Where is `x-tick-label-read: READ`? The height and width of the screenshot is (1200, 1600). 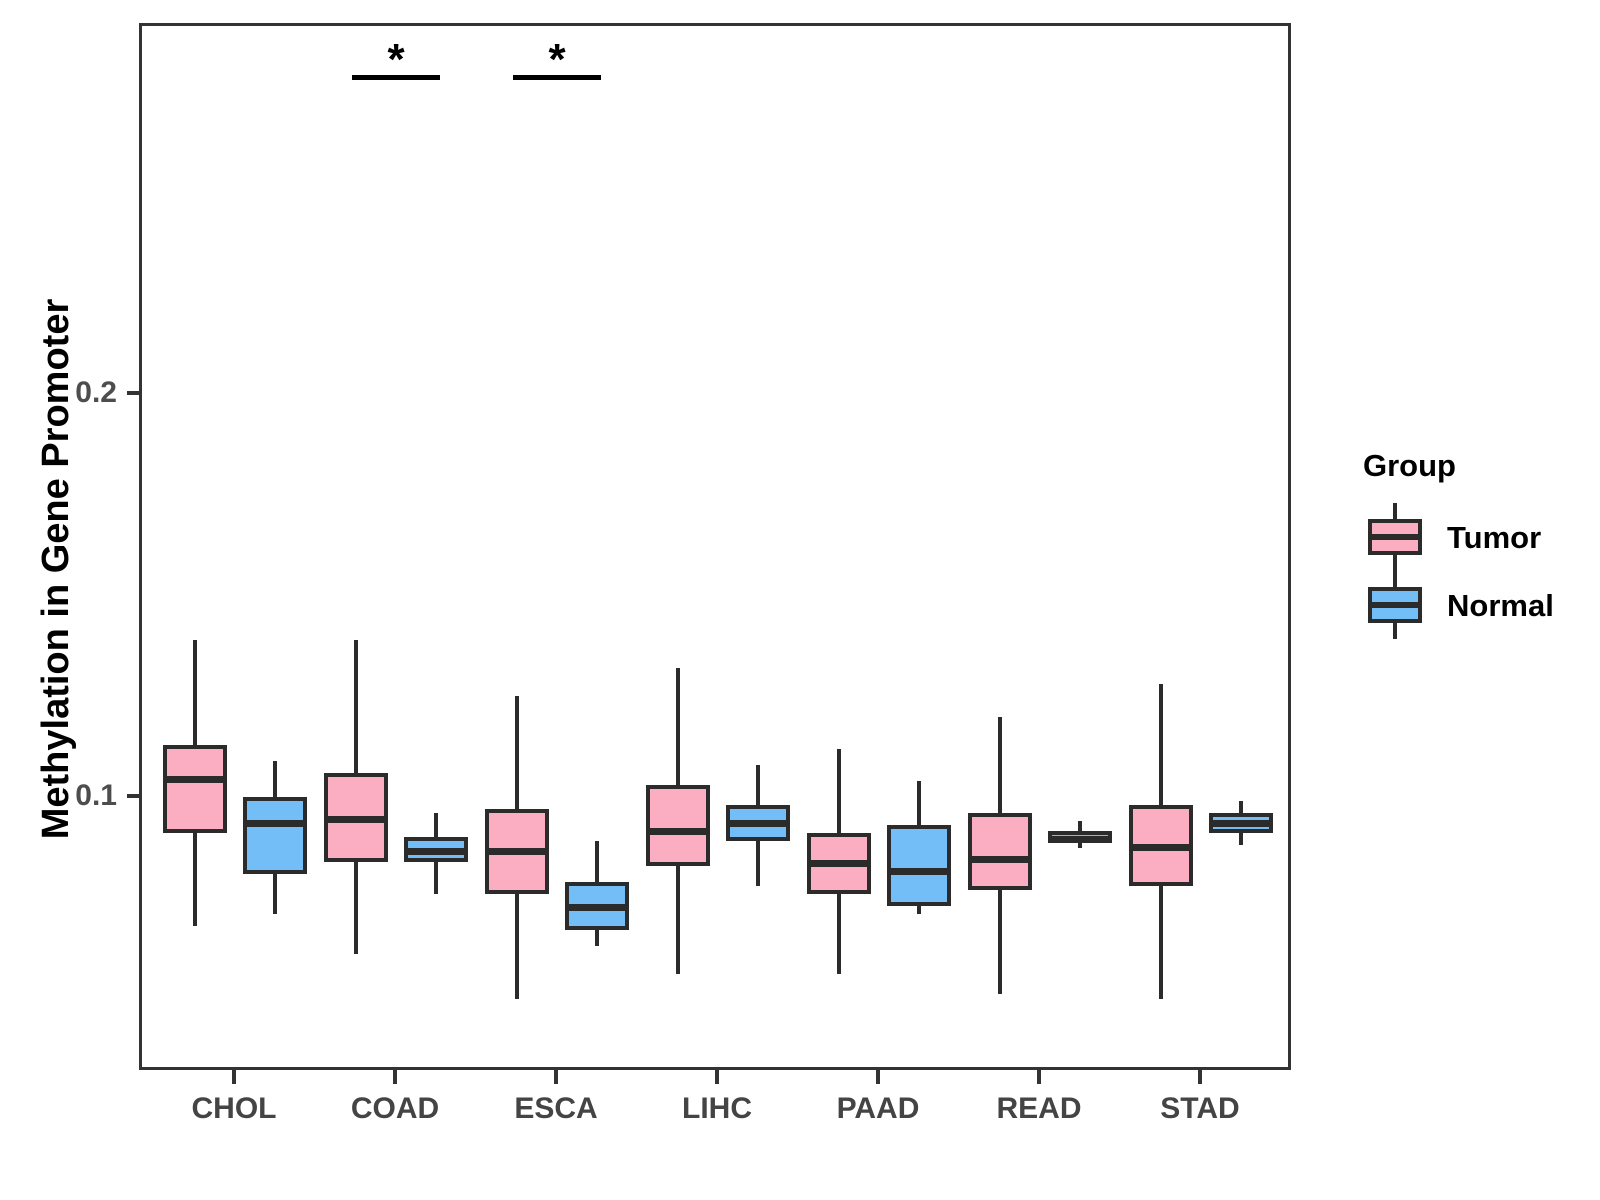 x-tick-label-read: READ is located at coordinates (1039, 1108).